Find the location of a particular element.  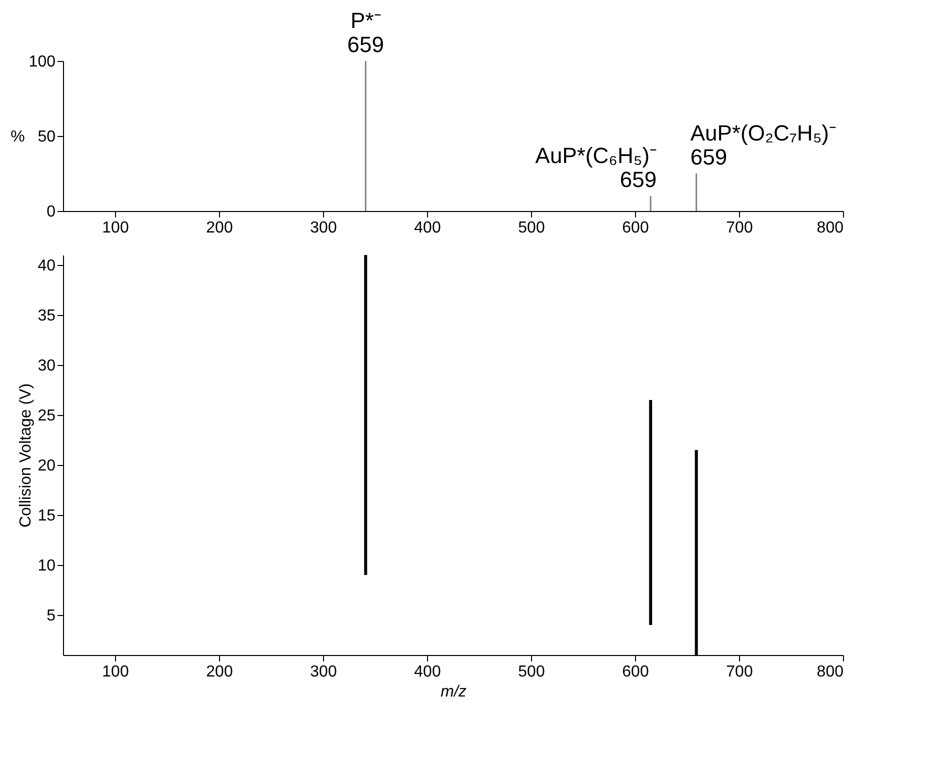

y-tick-label: 15 is located at coordinates (47, 516).